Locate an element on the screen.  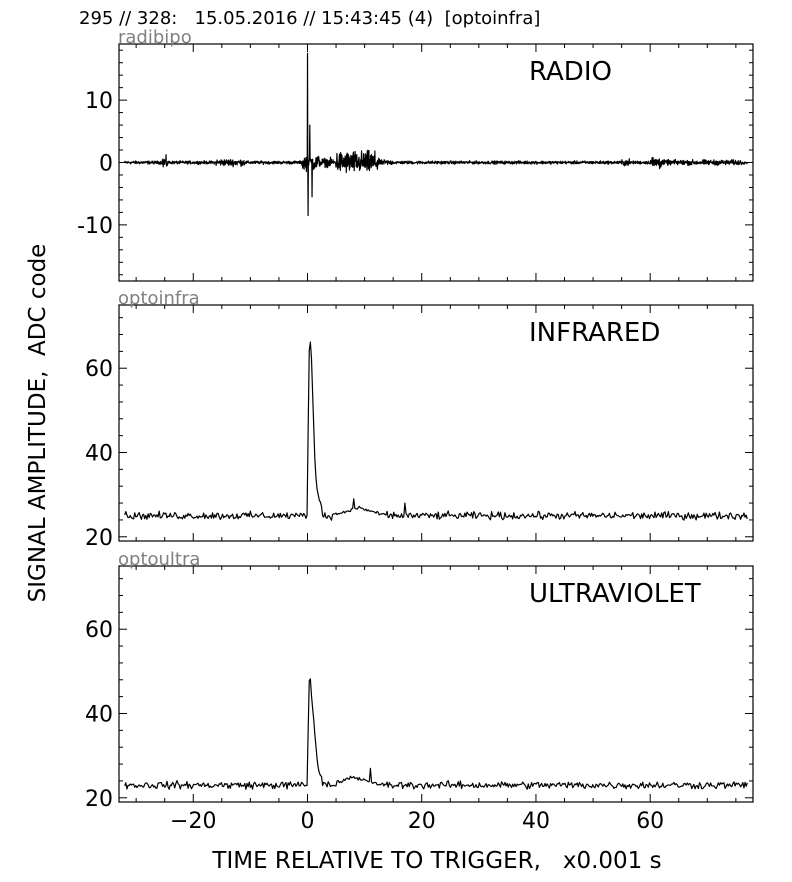
channel-label-p2: optoinfra is located at coordinates (159, 298).